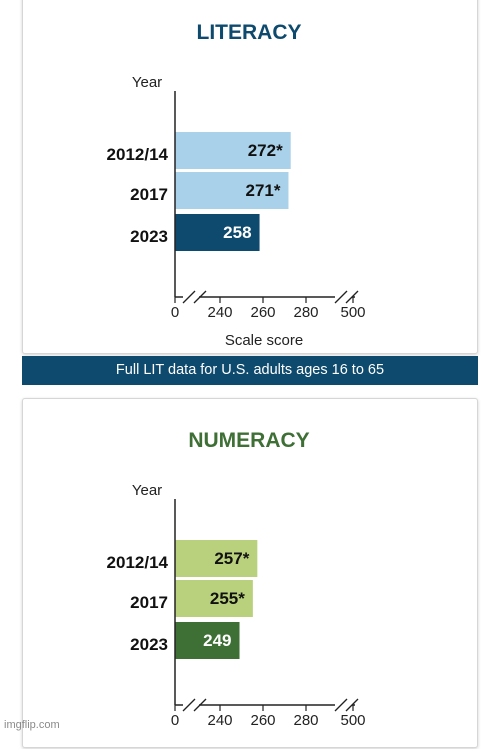 This screenshot has width=500, height=749. Describe the element at coordinates (265, 150) in the screenshot. I see `bar-value-label: 272*` at that location.